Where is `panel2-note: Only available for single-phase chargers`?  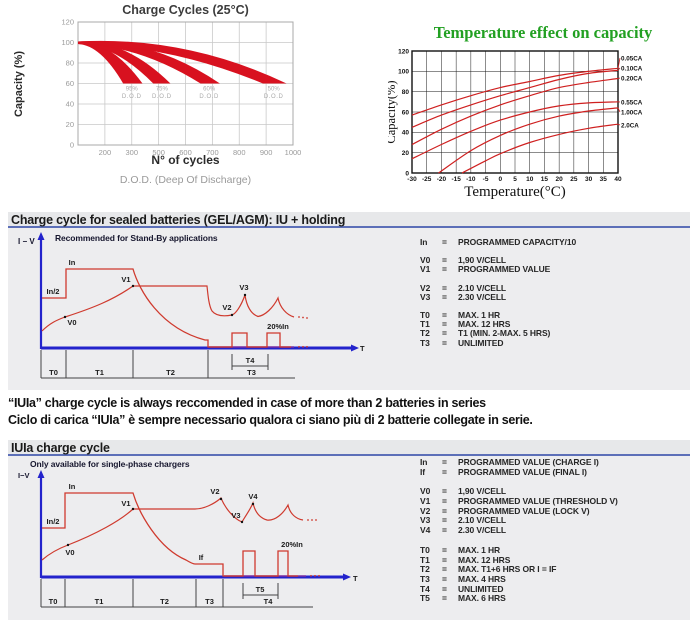
panel2-note: Only available for single-phase chargers is located at coordinates (110, 464).